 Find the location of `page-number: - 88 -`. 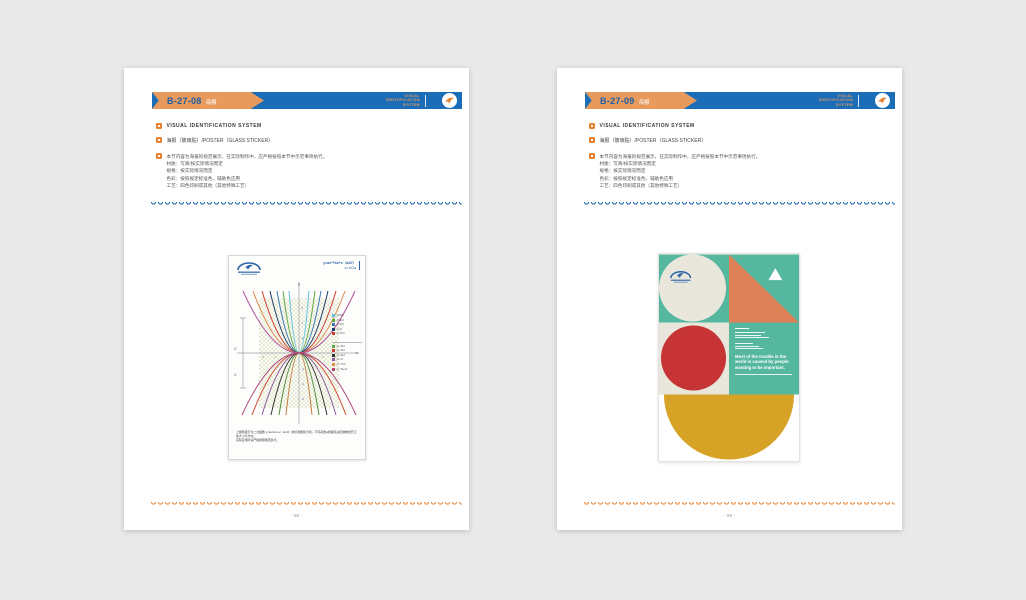

page-number: - 88 - is located at coordinates (296, 515).